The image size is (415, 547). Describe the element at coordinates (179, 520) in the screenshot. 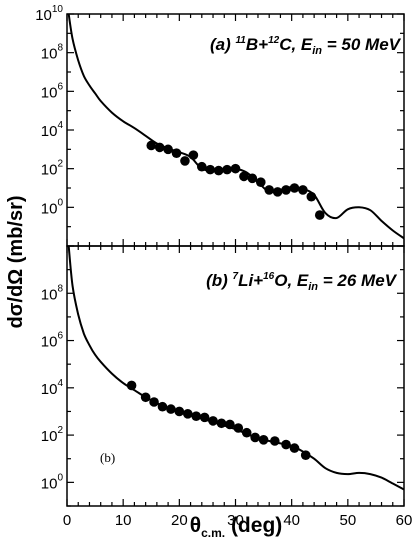

I see `x-tick-label: 20` at that location.